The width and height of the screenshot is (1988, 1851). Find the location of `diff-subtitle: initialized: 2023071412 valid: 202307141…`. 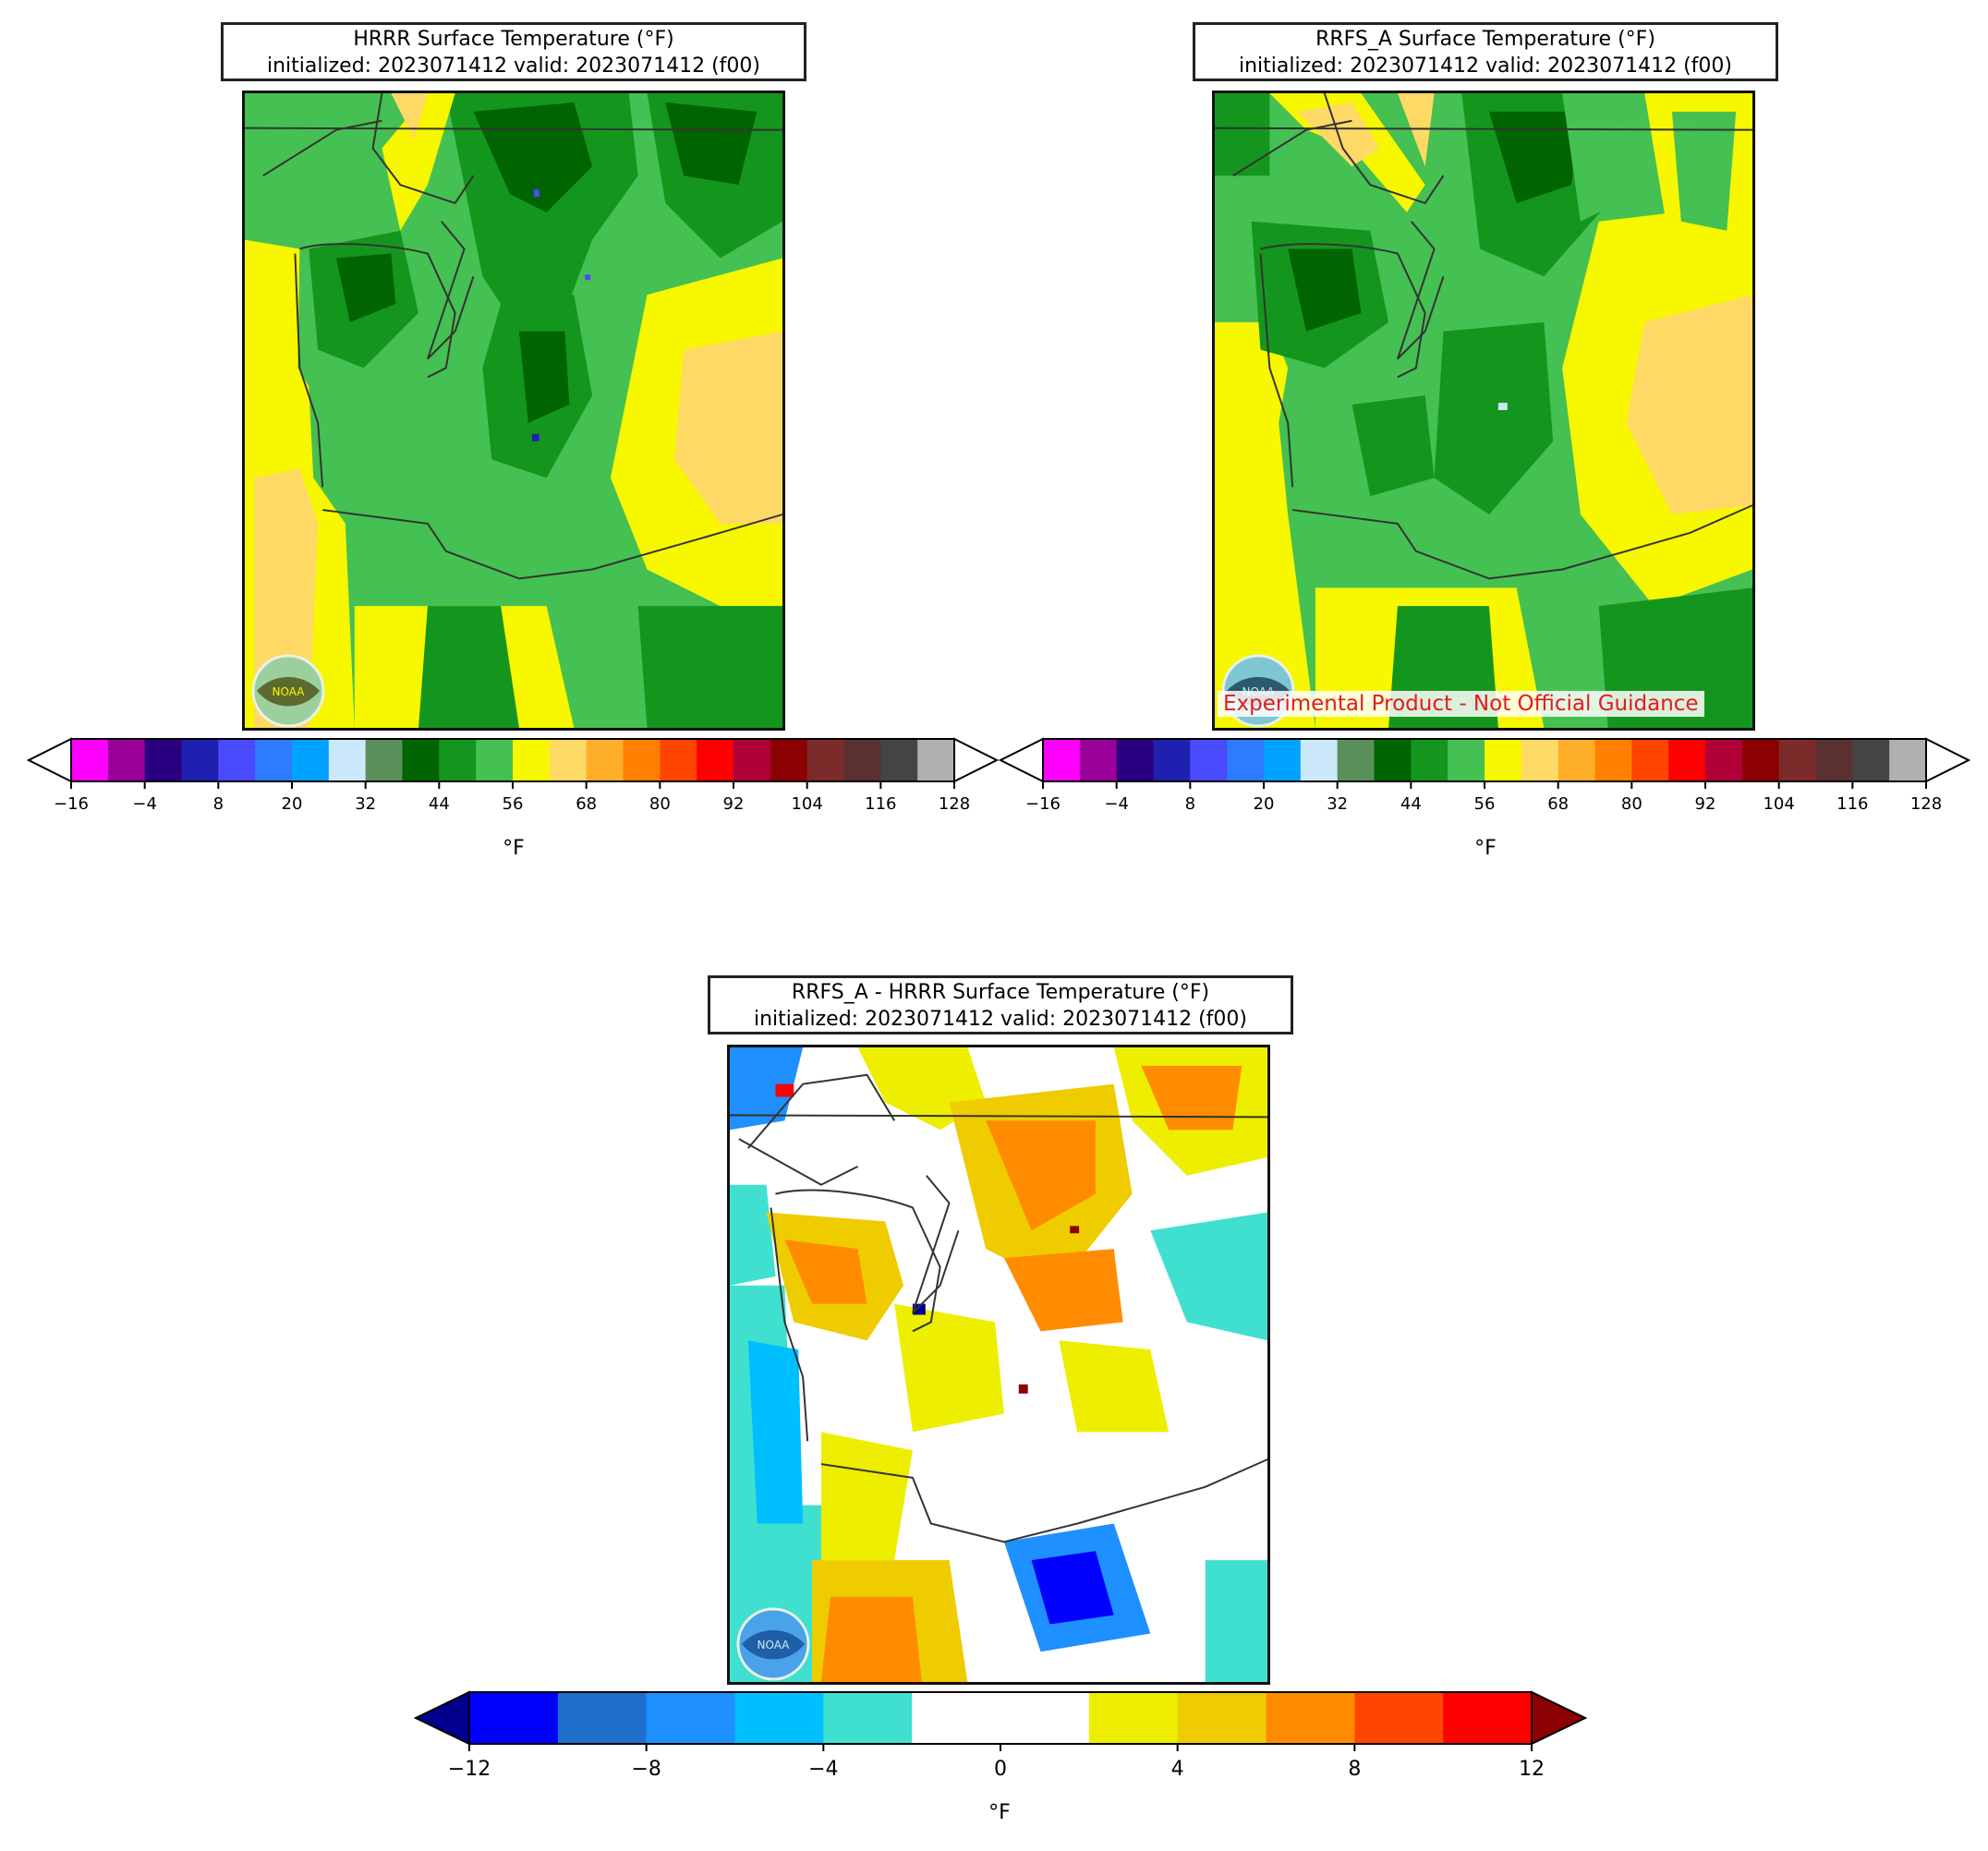

diff-subtitle: initialized: 2023071412 valid: 202307141… is located at coordinates (1000, 1020).